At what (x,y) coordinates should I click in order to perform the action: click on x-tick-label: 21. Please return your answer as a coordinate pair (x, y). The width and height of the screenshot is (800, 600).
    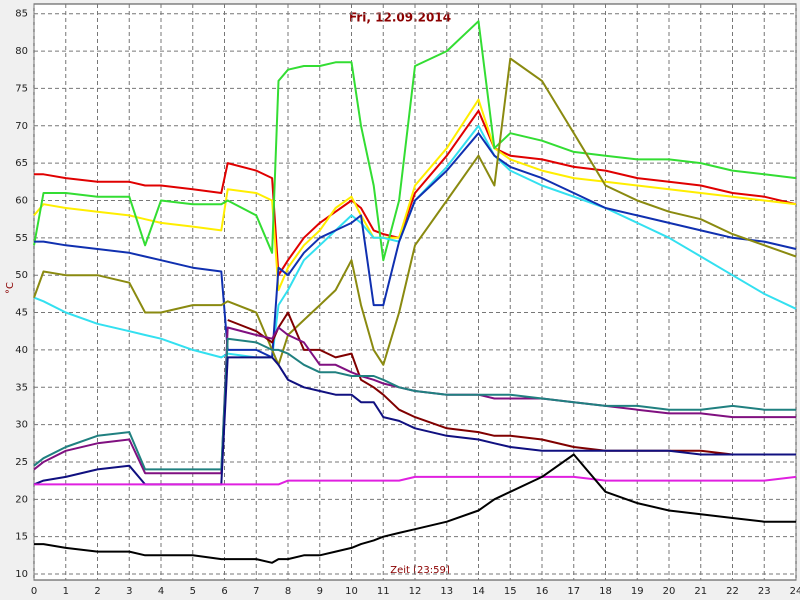
    Looking at the image, I should click on (700, 591).